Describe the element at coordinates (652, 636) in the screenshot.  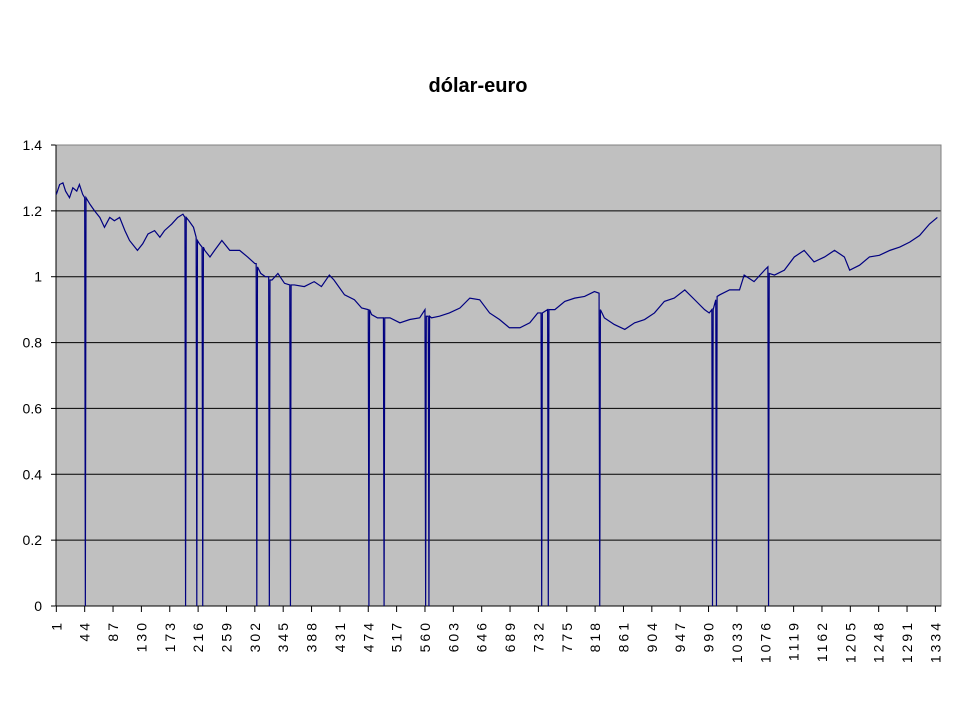
I see `x-tick-label: 904` at that location.